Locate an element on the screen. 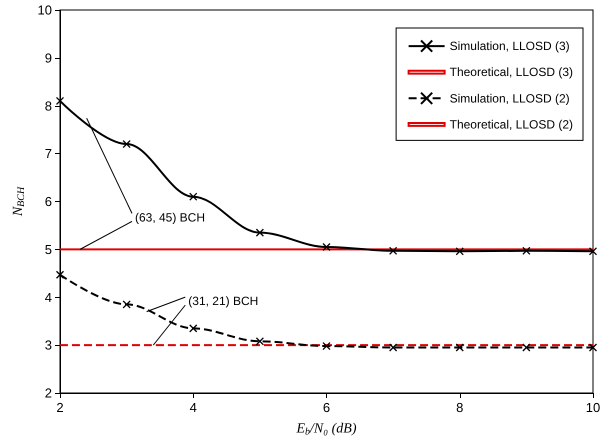 This screenshot has width=613, height=443. x-tick-label: 2 is located at coordinates (60, 407).